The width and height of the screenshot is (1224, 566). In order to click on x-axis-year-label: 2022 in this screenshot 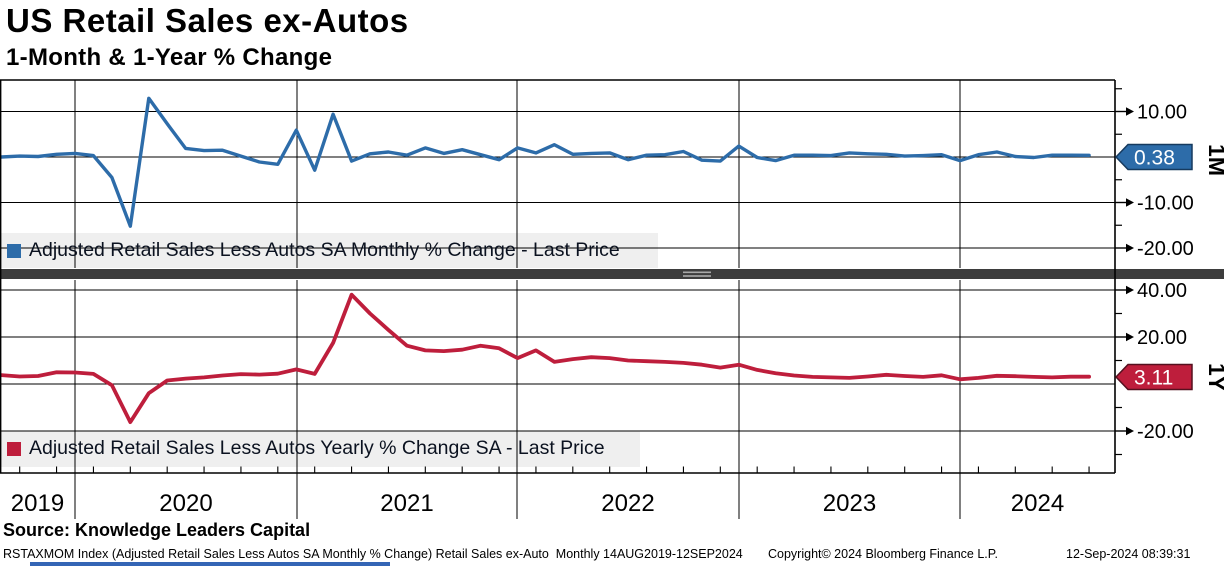, I will do `click(627, 503)`.